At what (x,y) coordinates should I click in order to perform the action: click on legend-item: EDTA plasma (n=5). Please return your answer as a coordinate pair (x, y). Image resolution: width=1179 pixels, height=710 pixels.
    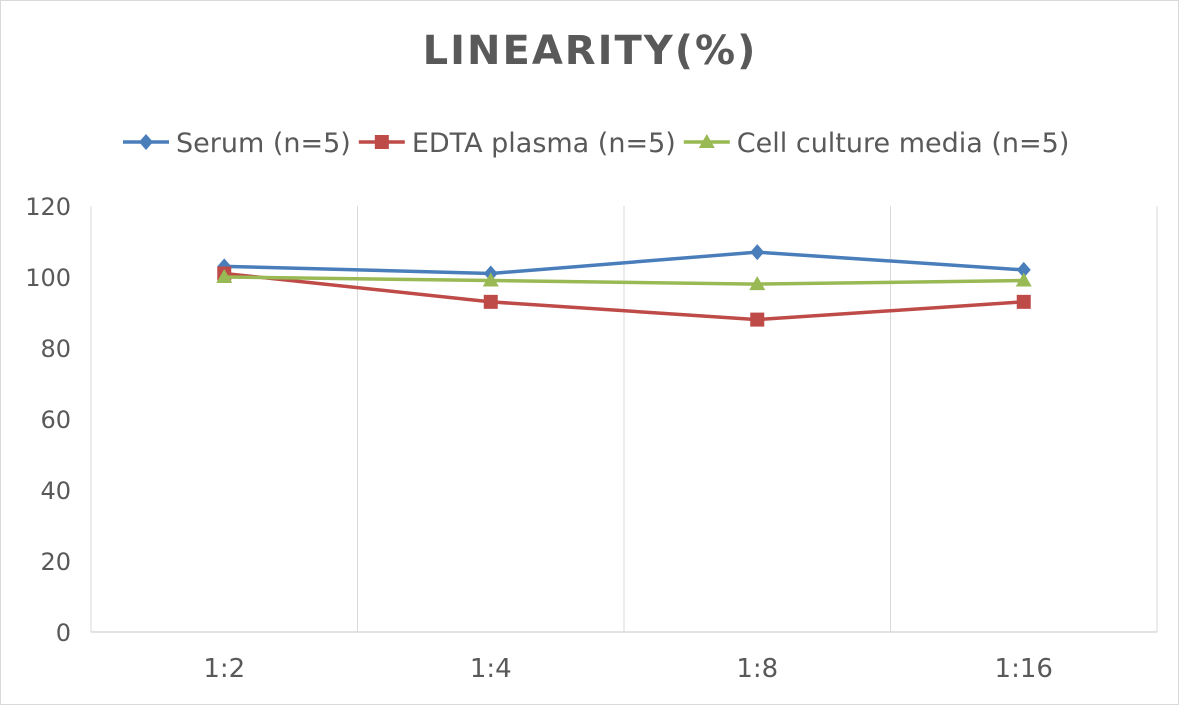
    Looking at the image, I should click on (517, 143).